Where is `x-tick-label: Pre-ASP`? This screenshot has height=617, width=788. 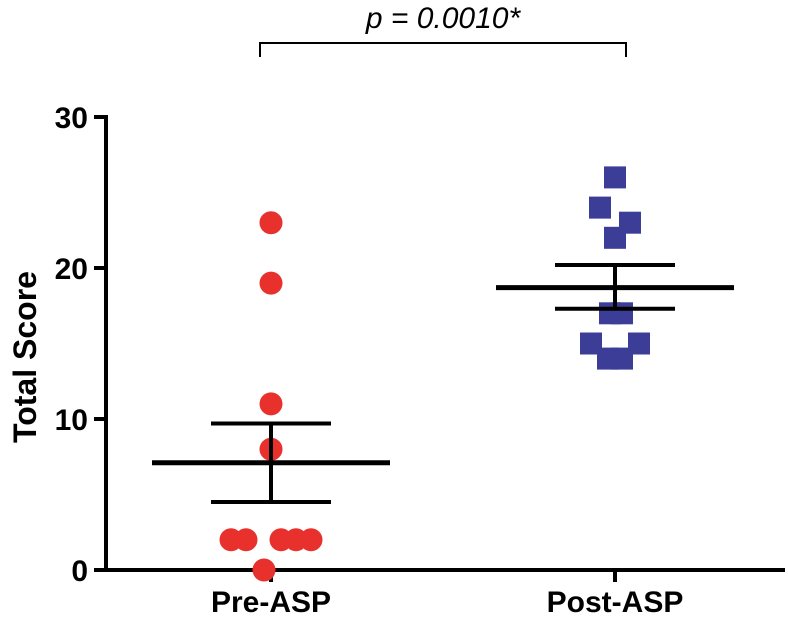
x-tick-label: Pre-ASP is located at coordinates (271, 601).